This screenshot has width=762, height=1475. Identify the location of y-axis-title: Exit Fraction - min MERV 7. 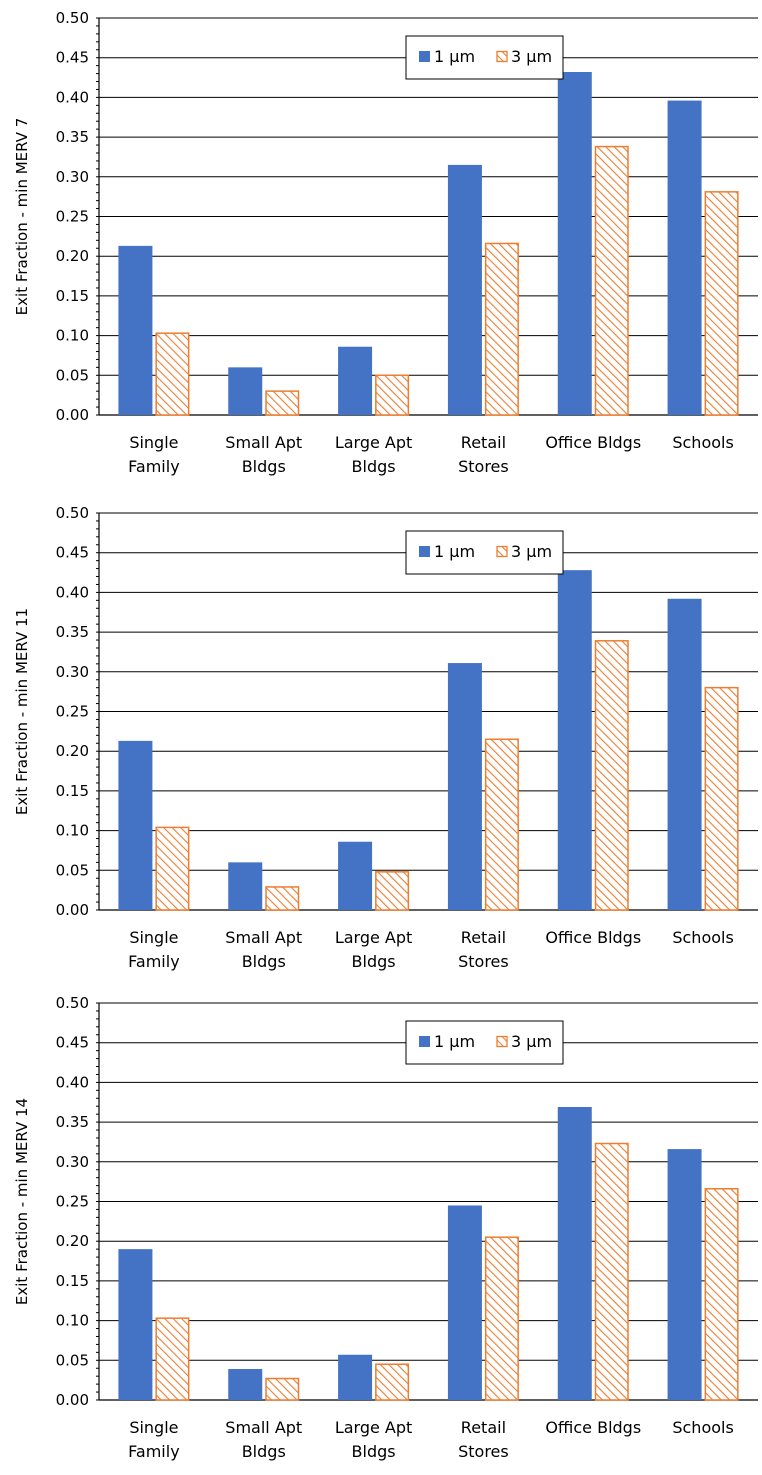
(22, 217).